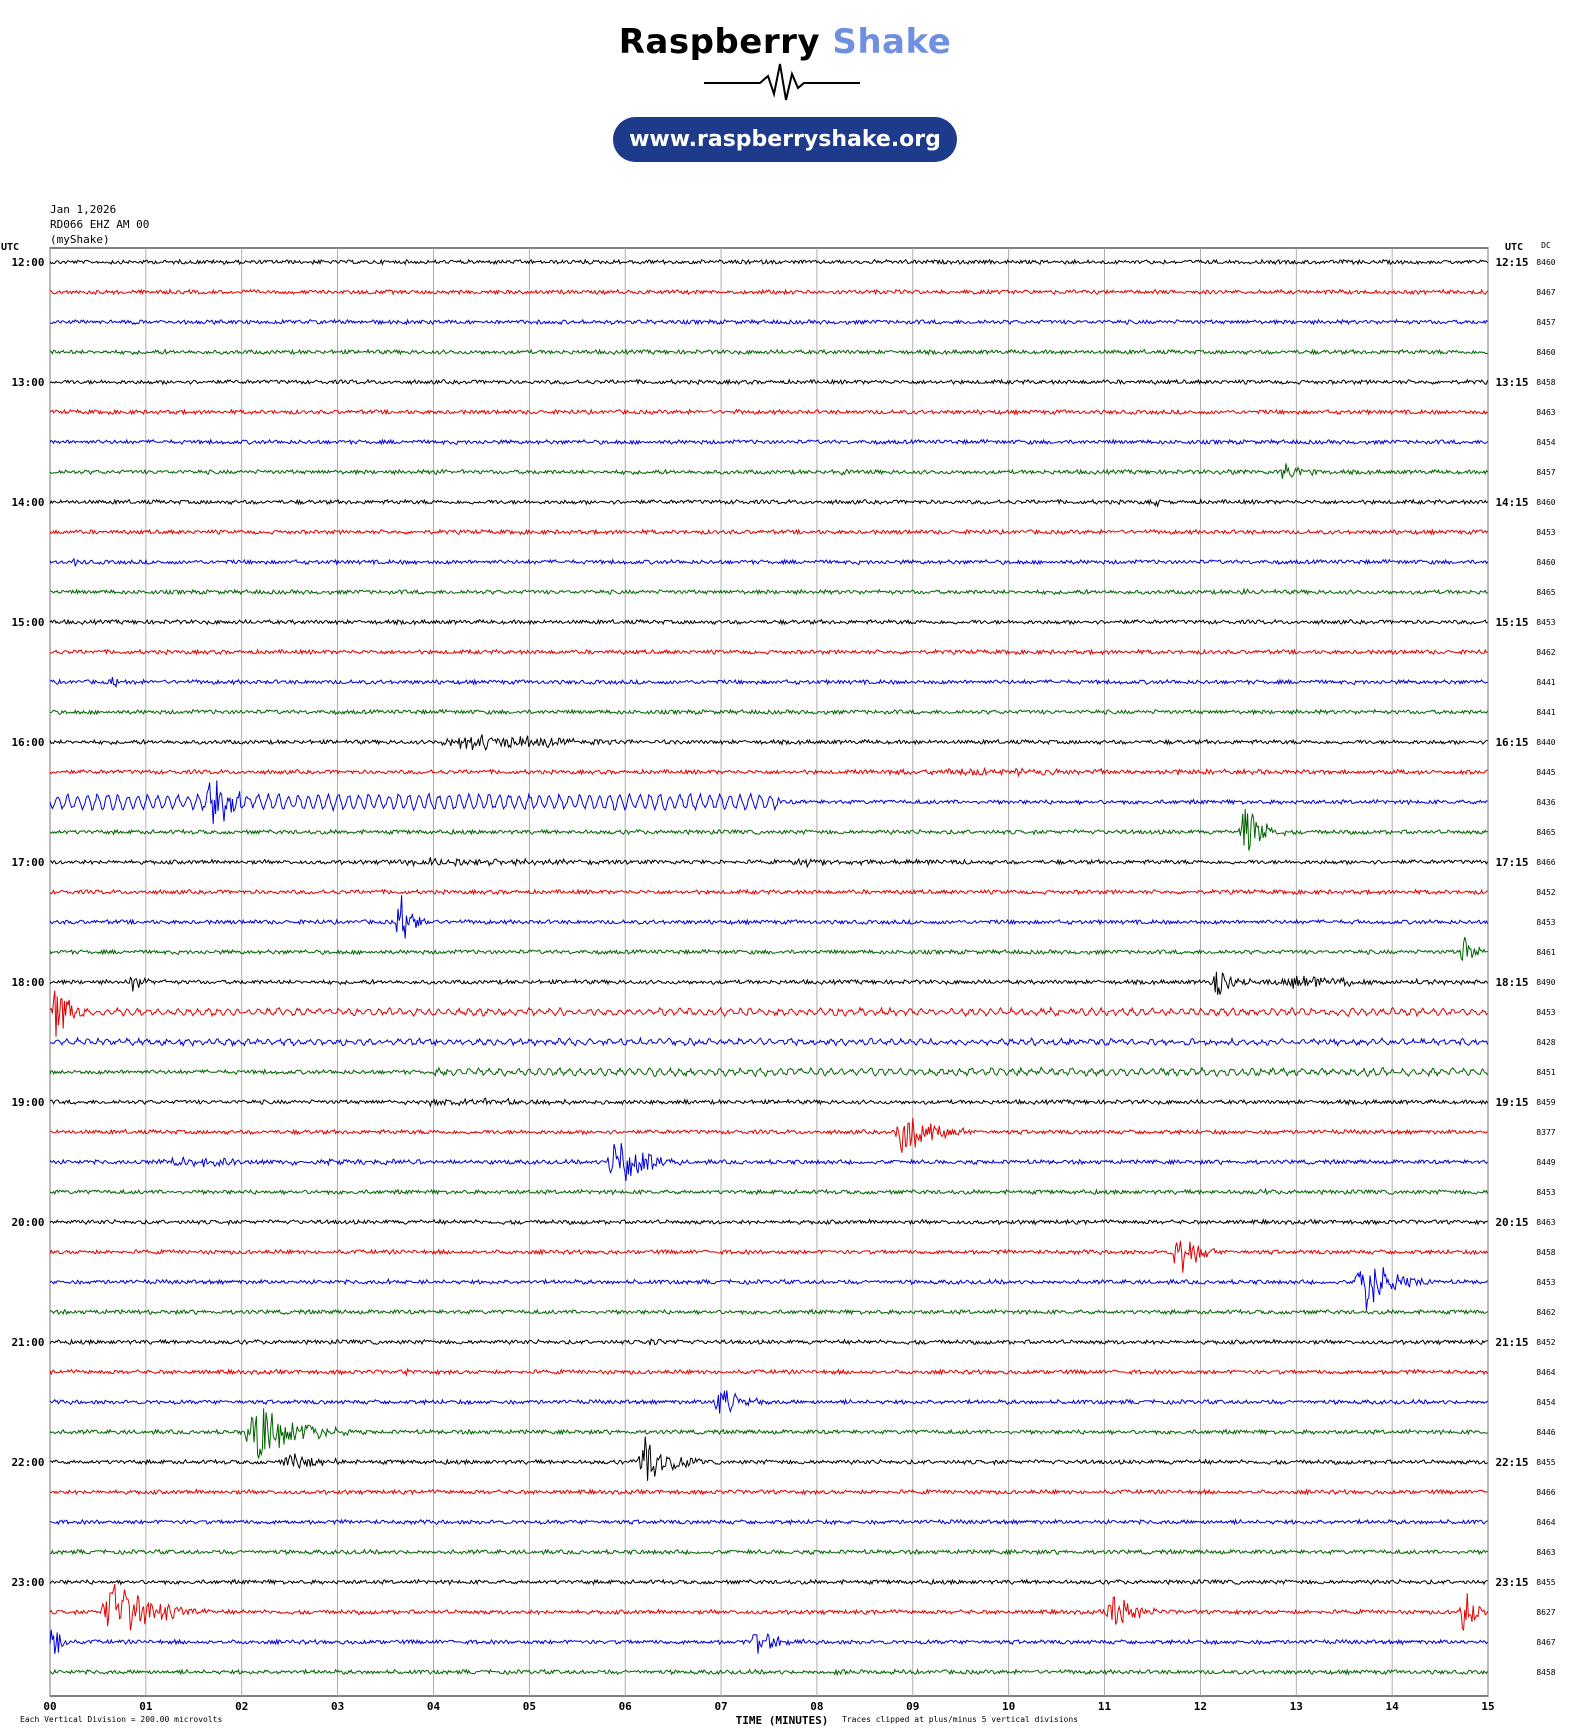 The image size is (1570, 1732). What do you see at coordinates (1545, 1042) in the screenshot?
I see `dc-value: 8428` at bounding box center [1545, 1042].